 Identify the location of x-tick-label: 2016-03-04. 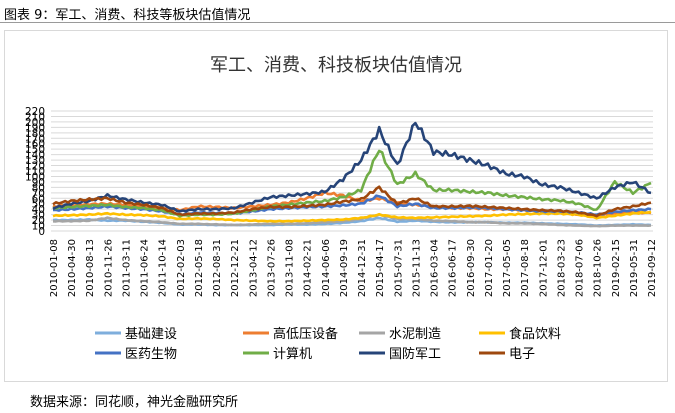
(435, 268).